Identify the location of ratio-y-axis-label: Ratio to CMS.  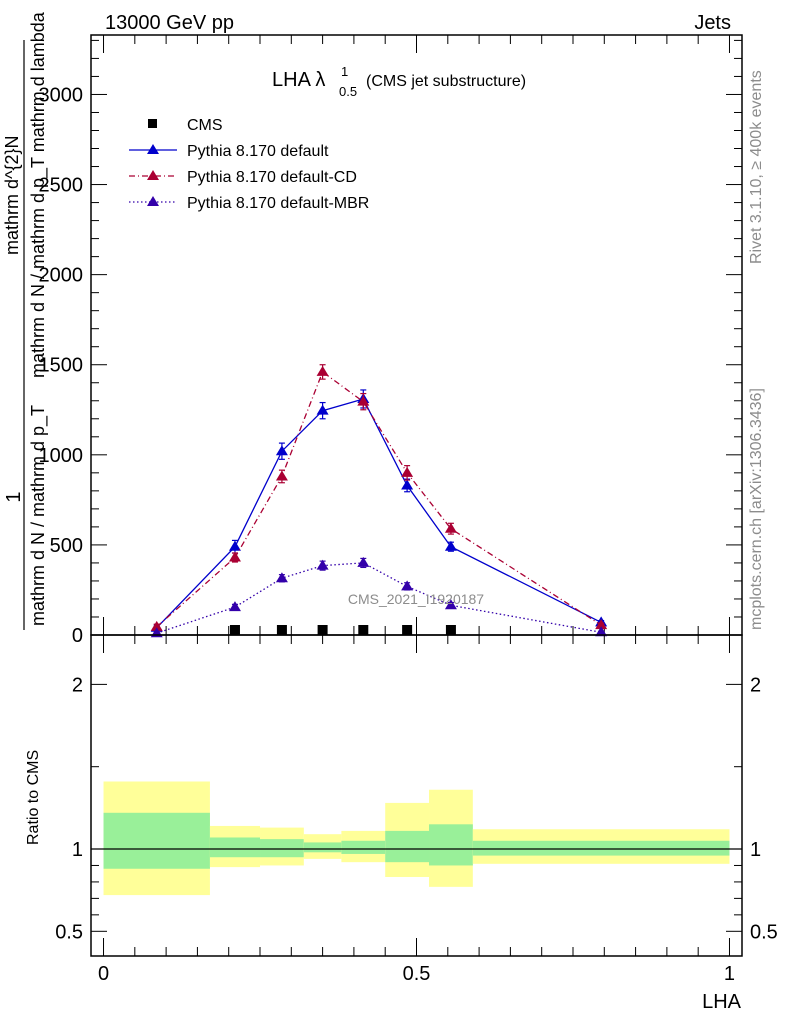
(33, 797).